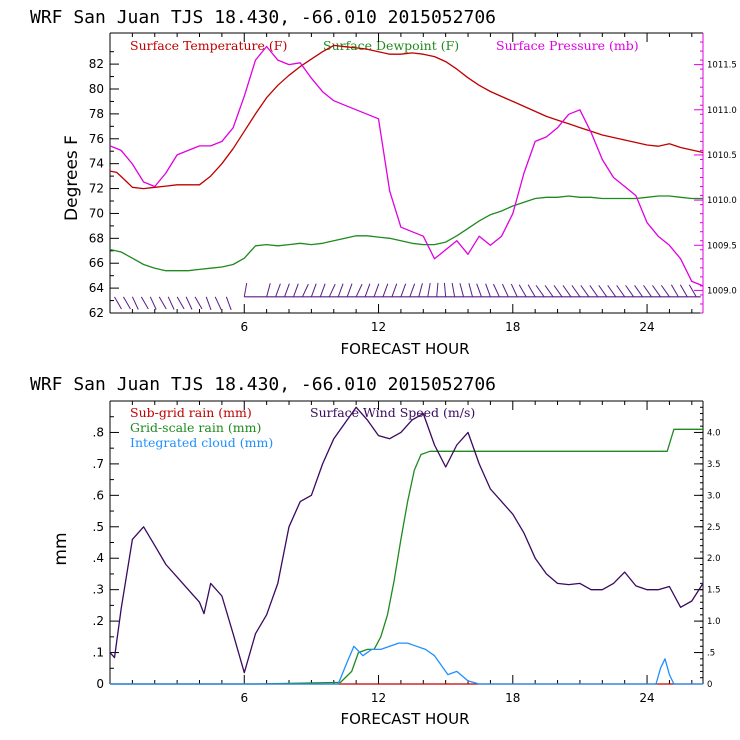  What do you see at coordinates (100, 684) in the screenshot?
I see `y-tick-label: 0` at bounding box center [100, 684].